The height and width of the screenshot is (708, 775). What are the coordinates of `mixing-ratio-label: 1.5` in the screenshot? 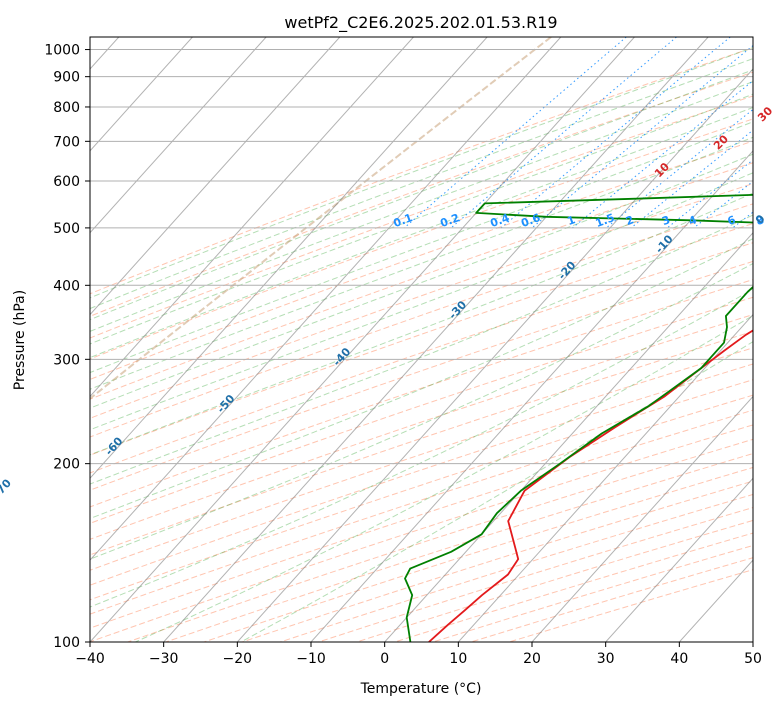 It's located at (605, 220).